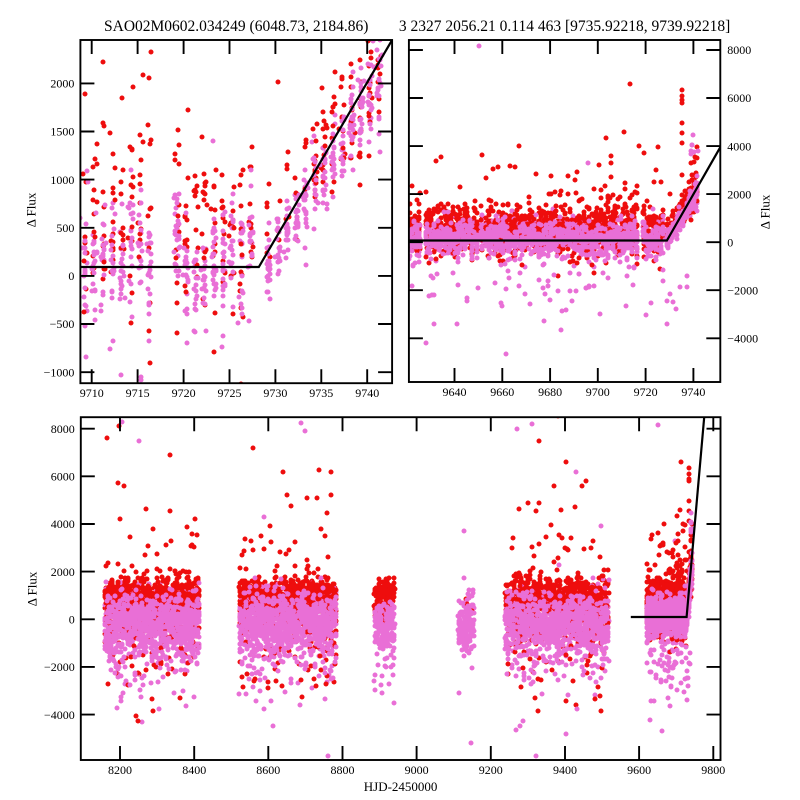 This screenshot has width=800, height=800. What do you see at coordinates (59, 372) in the screenshot?
I see `svg-text: −1000` at bounding box center [59, 372].